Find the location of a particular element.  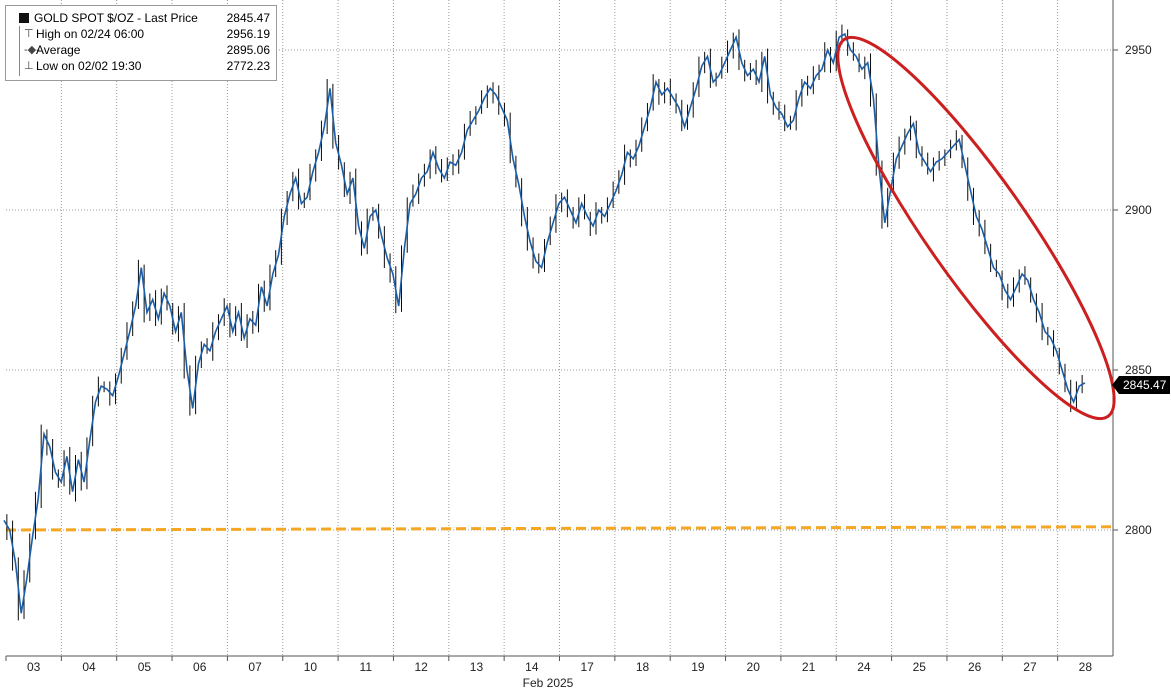

legend-low-value: 2772.23 is located at coordinates (248, 66).